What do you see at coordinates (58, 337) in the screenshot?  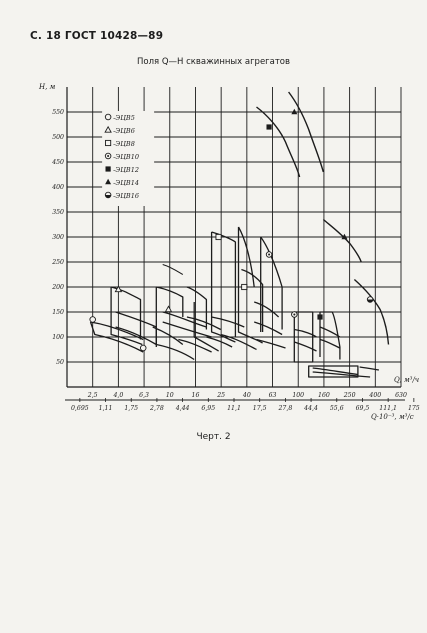 I see `y-tick-label: 100` at bounding box center [58, 337].